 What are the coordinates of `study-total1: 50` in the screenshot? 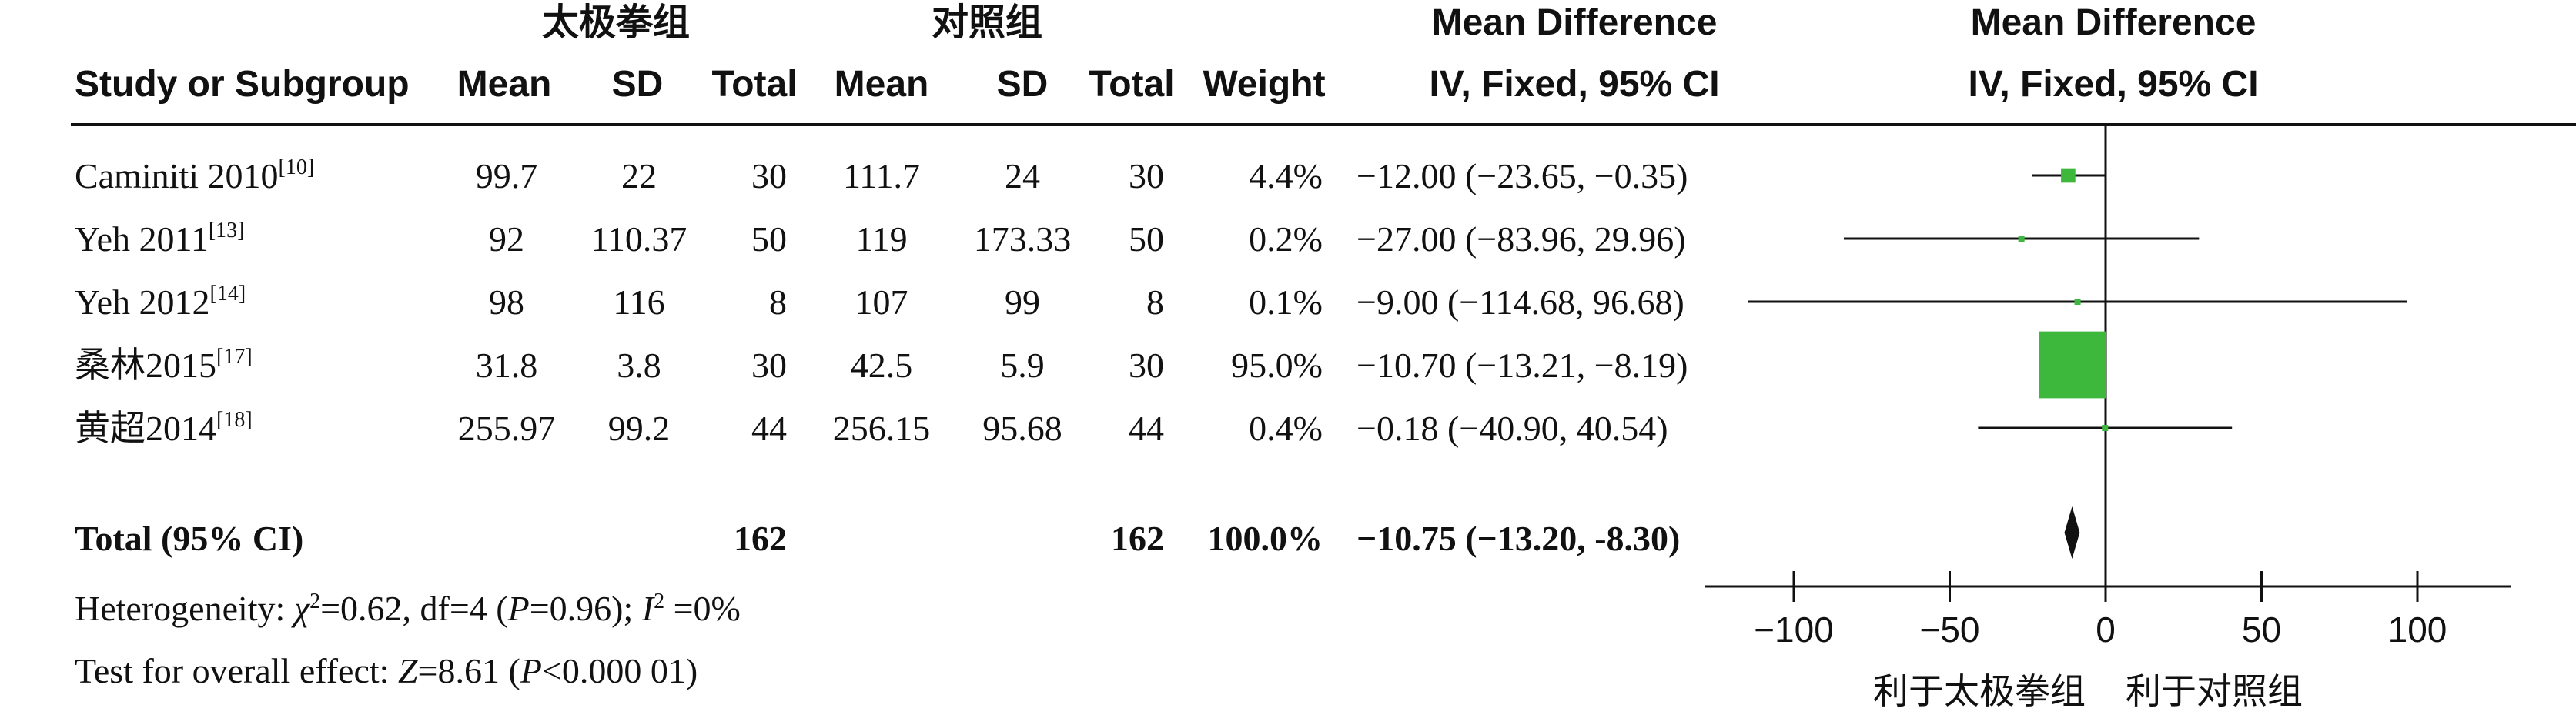 It's located at (769, 239).